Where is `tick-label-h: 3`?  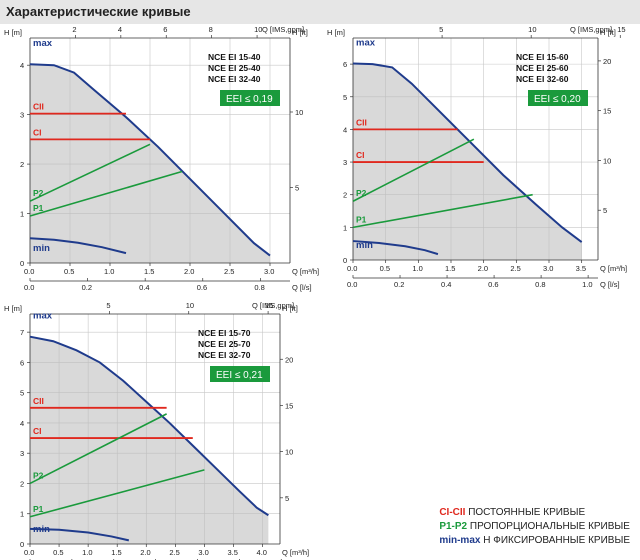
tick-label-h: 3 is located at coordinates (22, 115).